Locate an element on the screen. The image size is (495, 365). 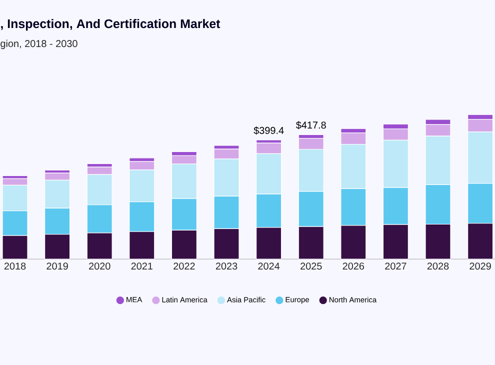
x-tick-label: 2022 is located at coordinates (184, 266).